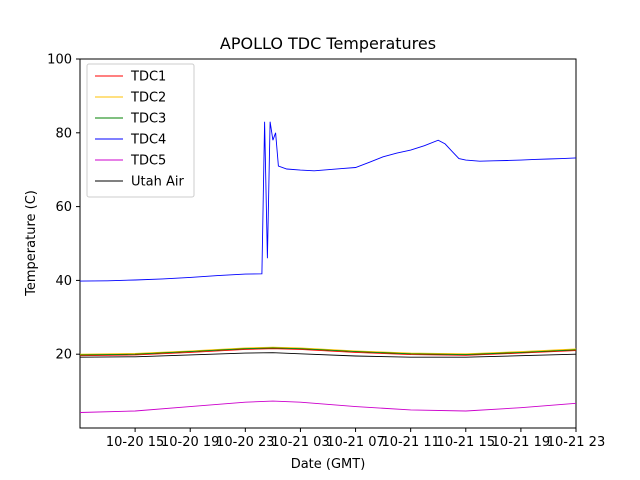 The image size is (640, 480). Describe the element at coordinates (328, 406) in the screenshot. I see `series-line-tdc5` at that location.